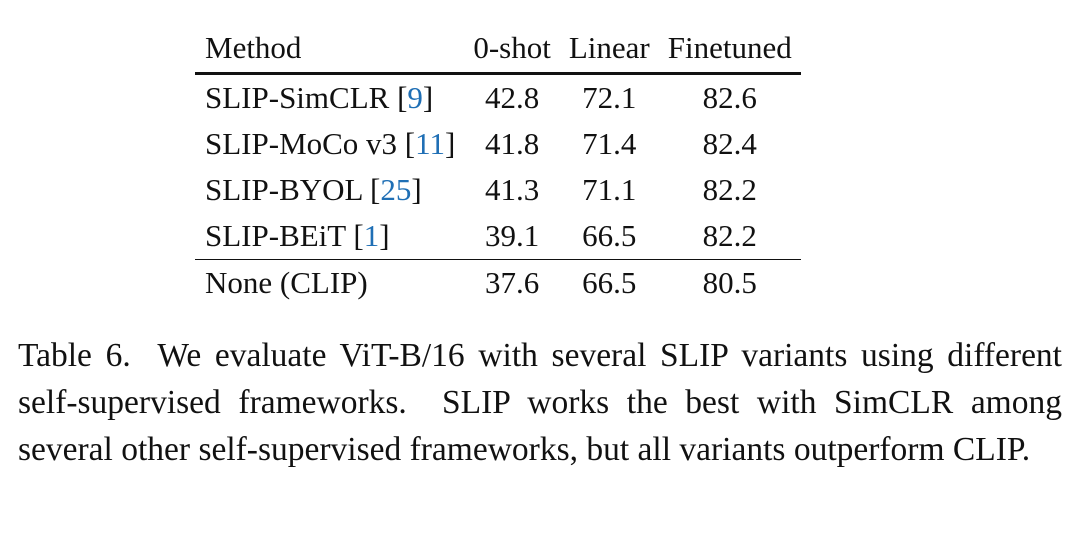  Describe the element at coordinates (729, 143) in the screenshot. I see `score-cell: 82.4` at that location.